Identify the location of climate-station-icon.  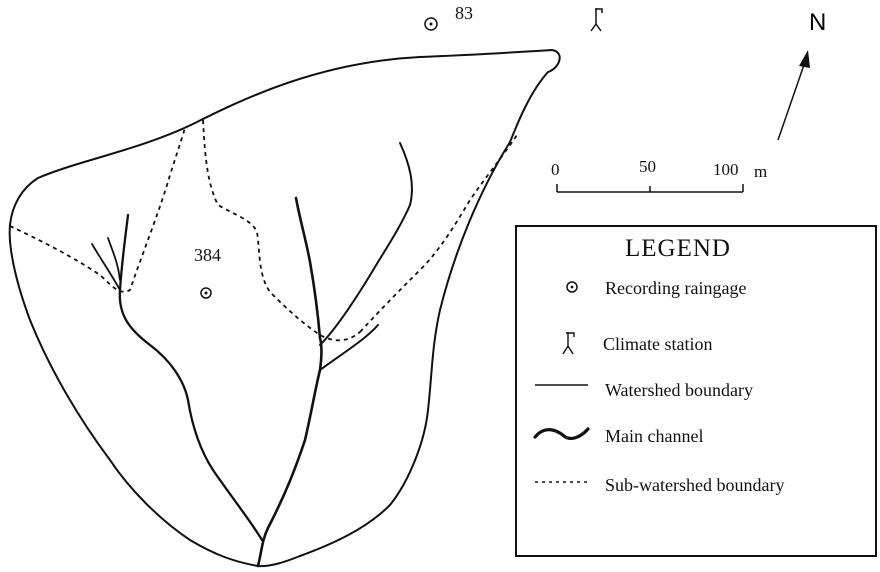
(596, 20).